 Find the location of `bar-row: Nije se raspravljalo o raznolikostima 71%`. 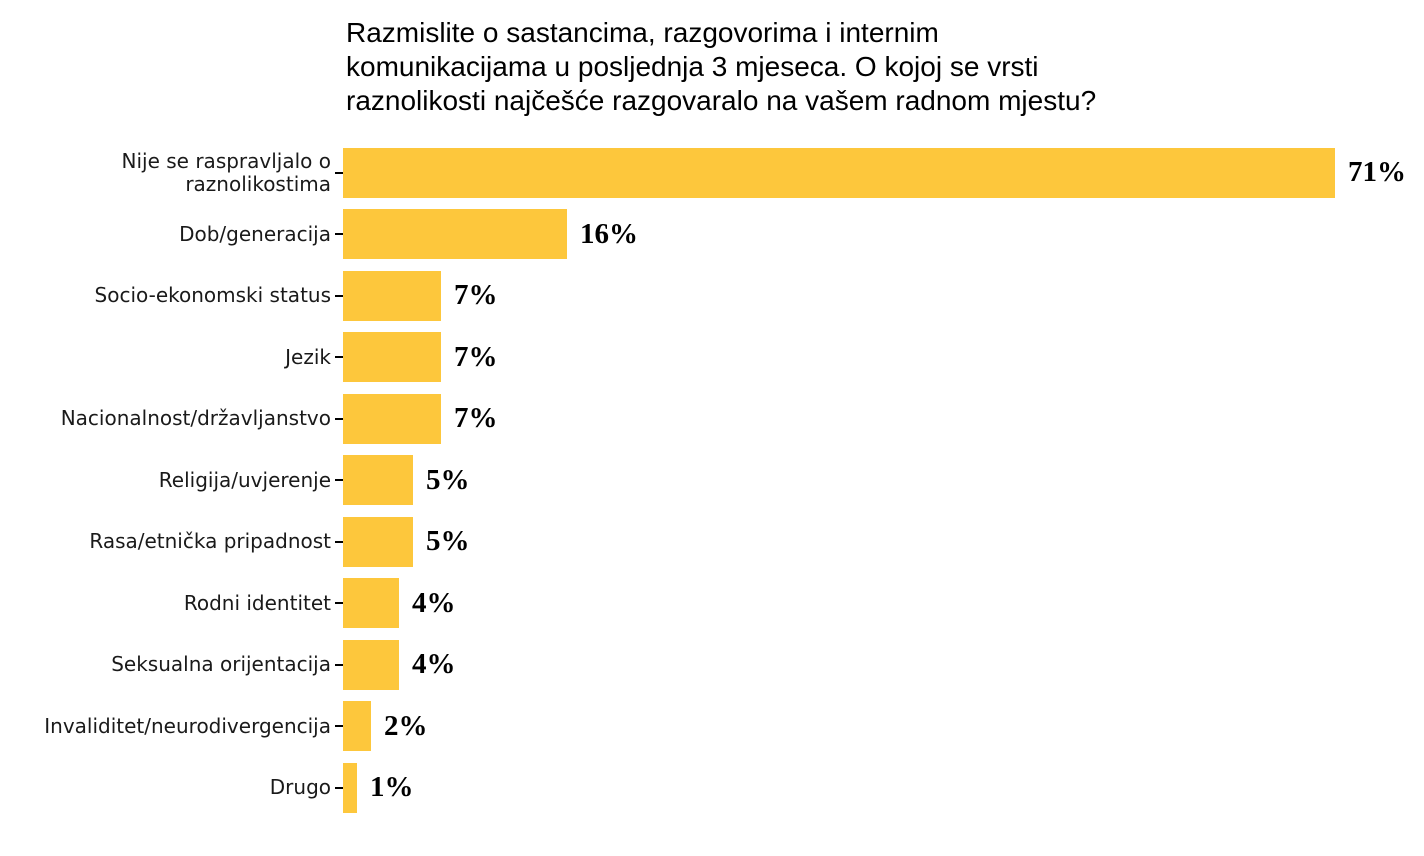

bar-row: Nije se raspravljalo o raznolikostima 71% is located at coordinates (712, 173).